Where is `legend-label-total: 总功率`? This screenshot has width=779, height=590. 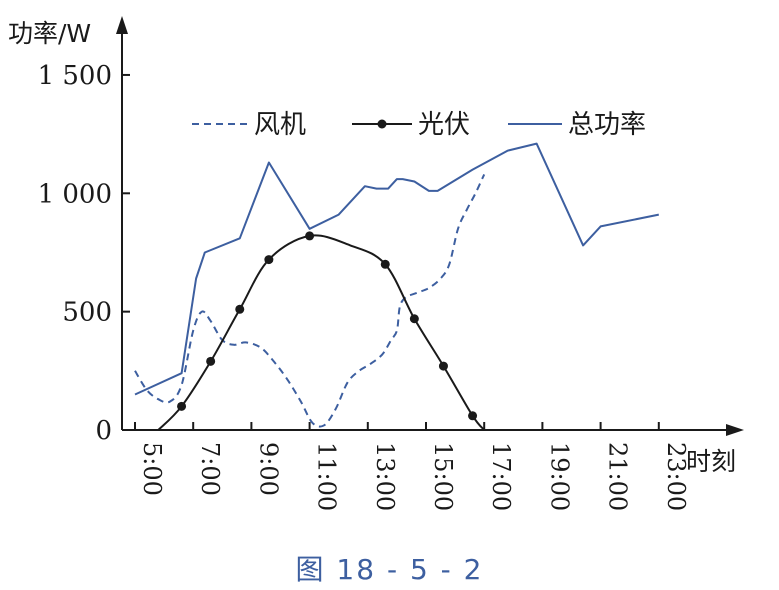 legend-label-total: 总功率 is located at coordinates (607, 125).